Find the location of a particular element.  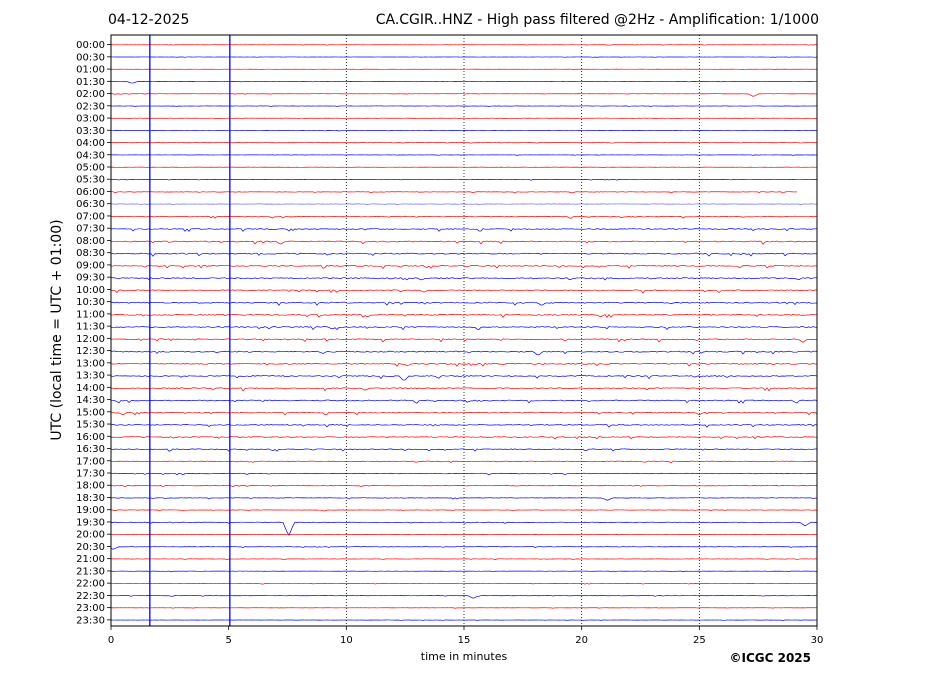

y-tick-label: 14:30 is located at coordinates (90, 400).